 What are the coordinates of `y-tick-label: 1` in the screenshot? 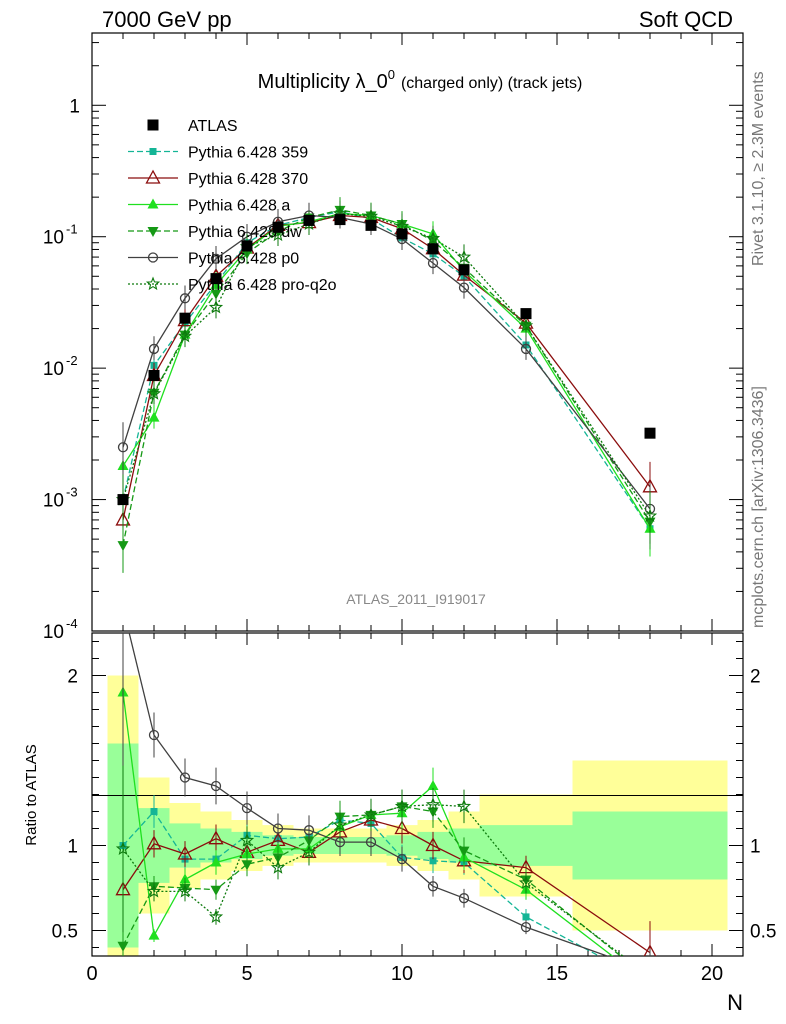 It's located at (74, 106).